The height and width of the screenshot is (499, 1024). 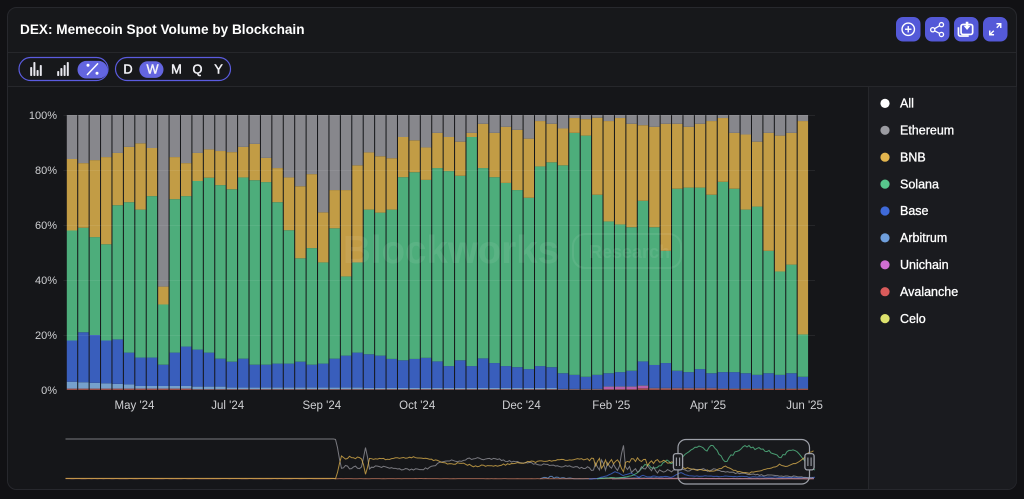 I want to click on svg-text: 80%, so click(x=46, y=171).